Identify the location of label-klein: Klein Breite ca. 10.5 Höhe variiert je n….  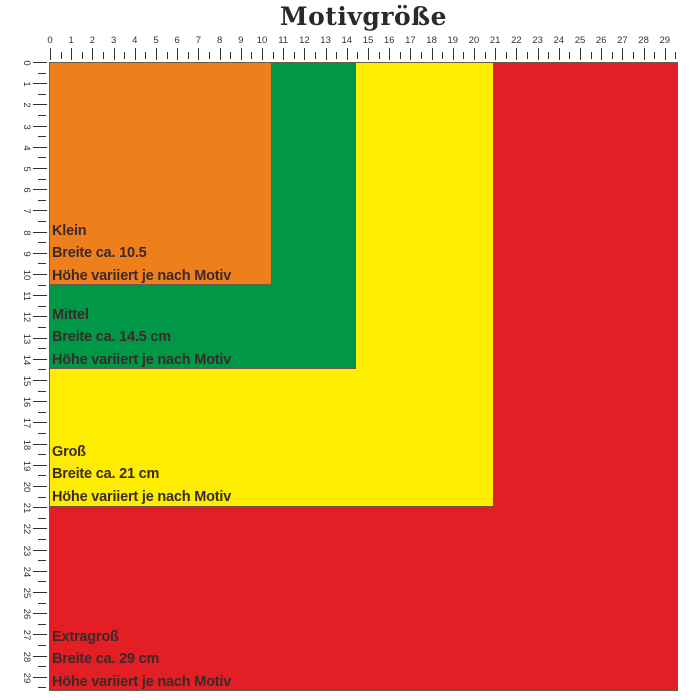
(141, 253).